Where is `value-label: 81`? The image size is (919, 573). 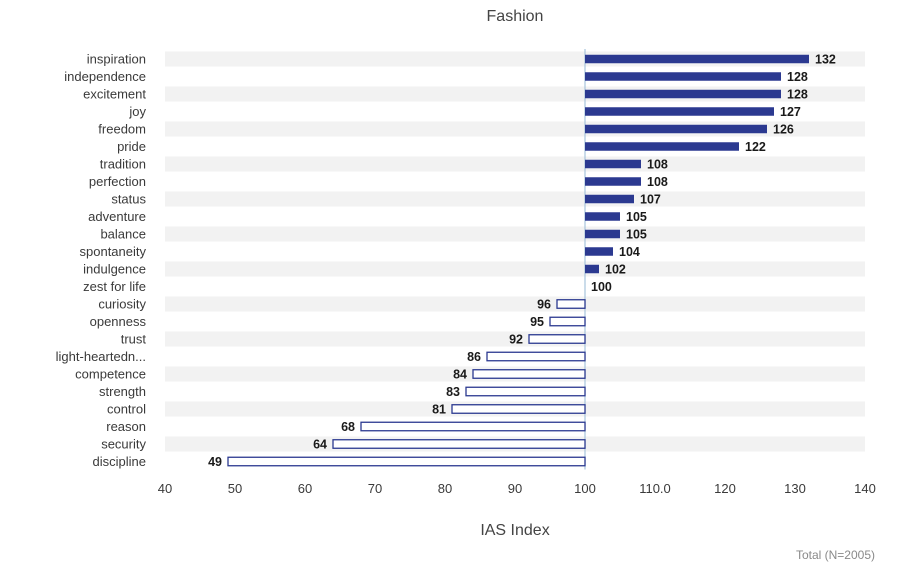 value-label: 81 is located at coordinates (439, 410).